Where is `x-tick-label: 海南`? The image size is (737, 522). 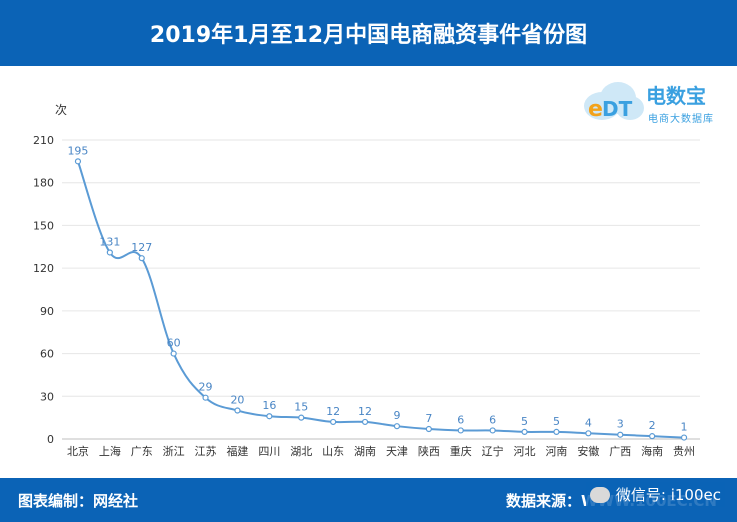 x-tick-label: 海南 is located at coordinates (652, 451).